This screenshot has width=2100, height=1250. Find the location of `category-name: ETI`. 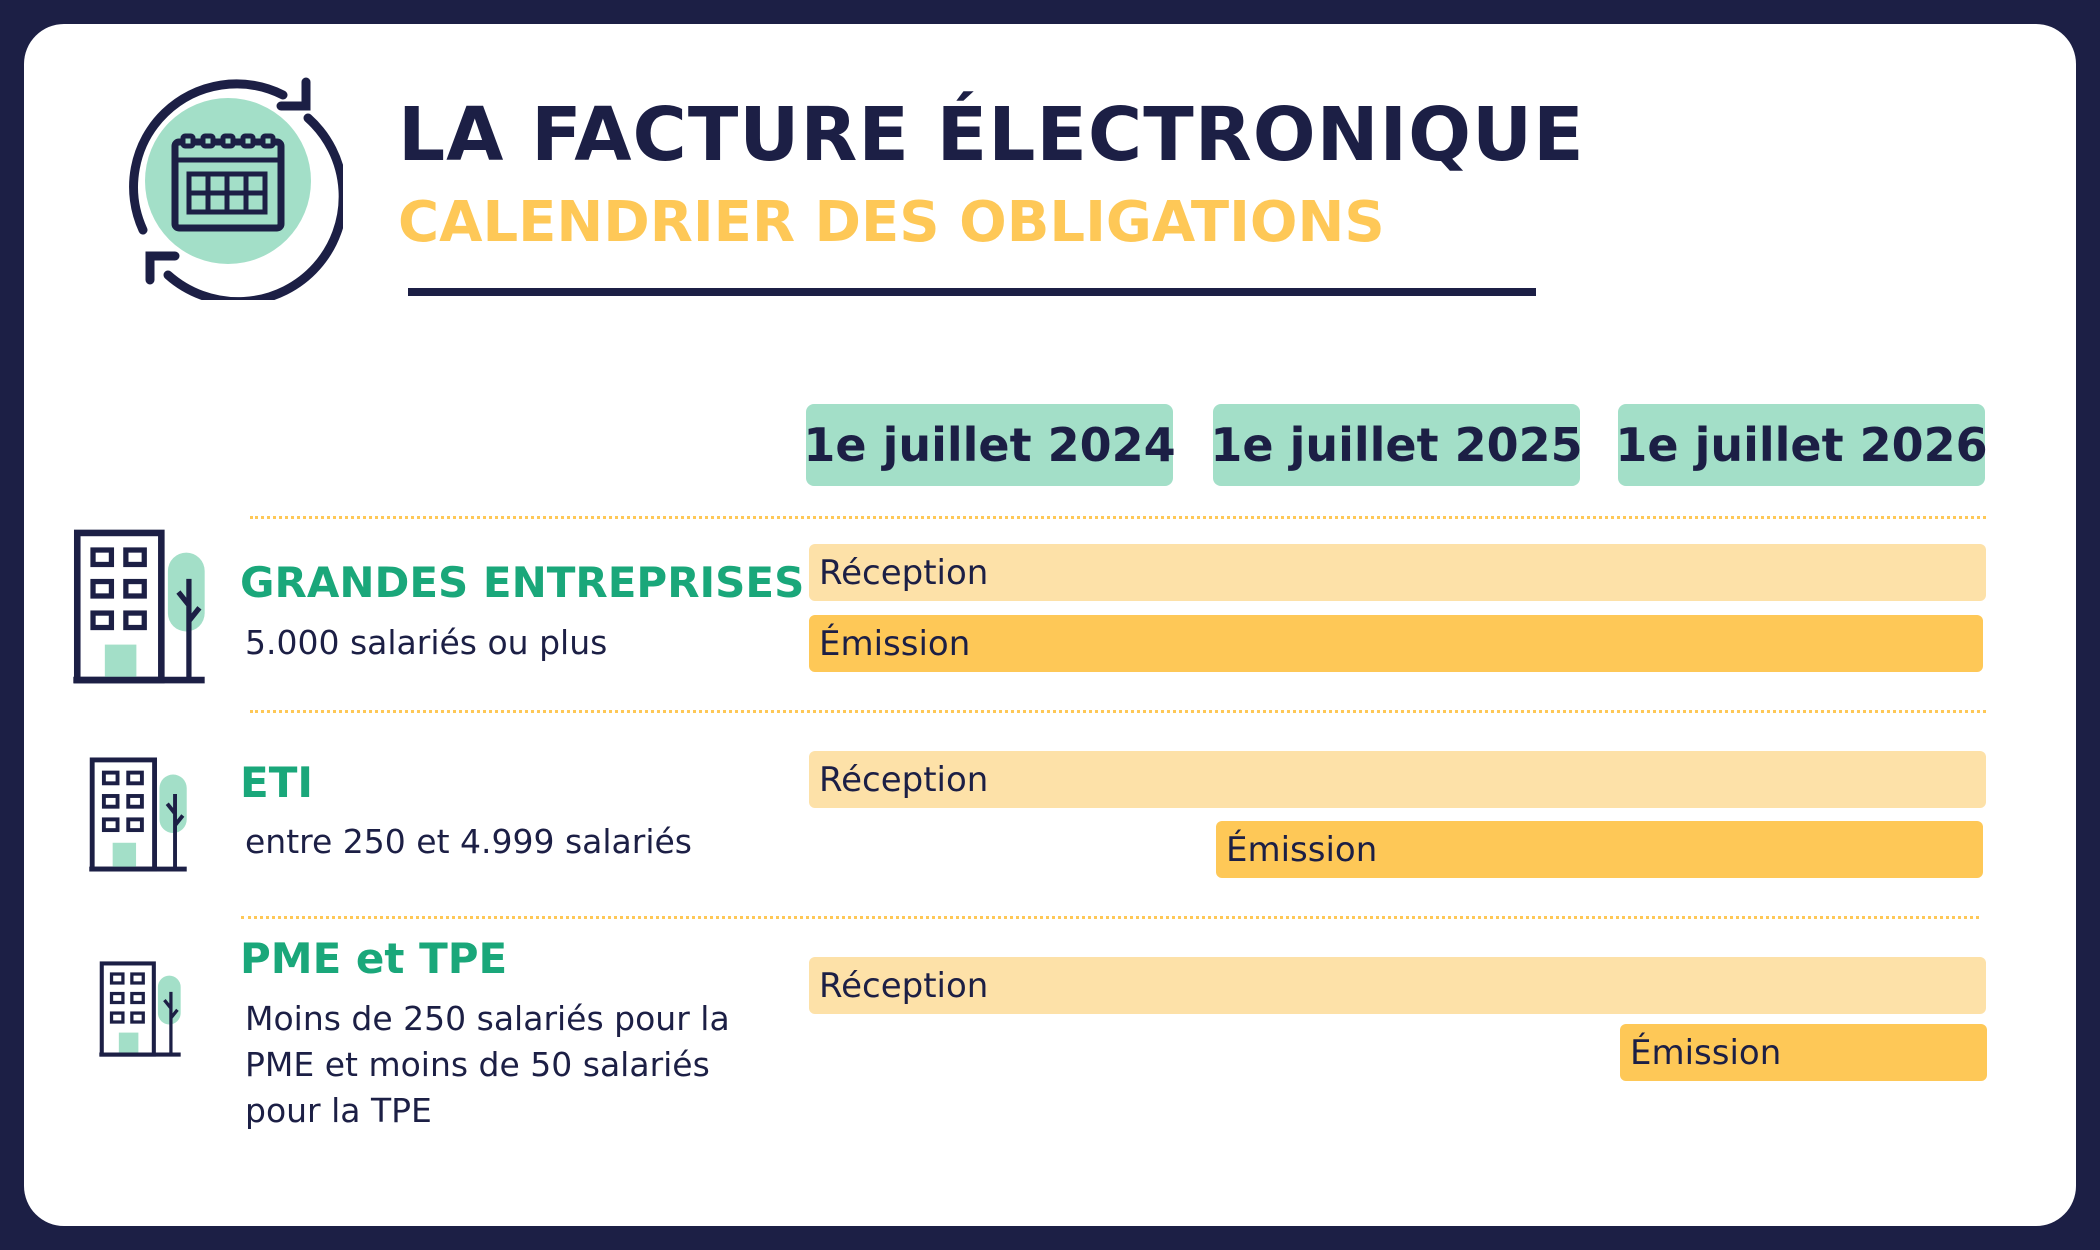

category-name: ETI is located at coordinates (276, 782).